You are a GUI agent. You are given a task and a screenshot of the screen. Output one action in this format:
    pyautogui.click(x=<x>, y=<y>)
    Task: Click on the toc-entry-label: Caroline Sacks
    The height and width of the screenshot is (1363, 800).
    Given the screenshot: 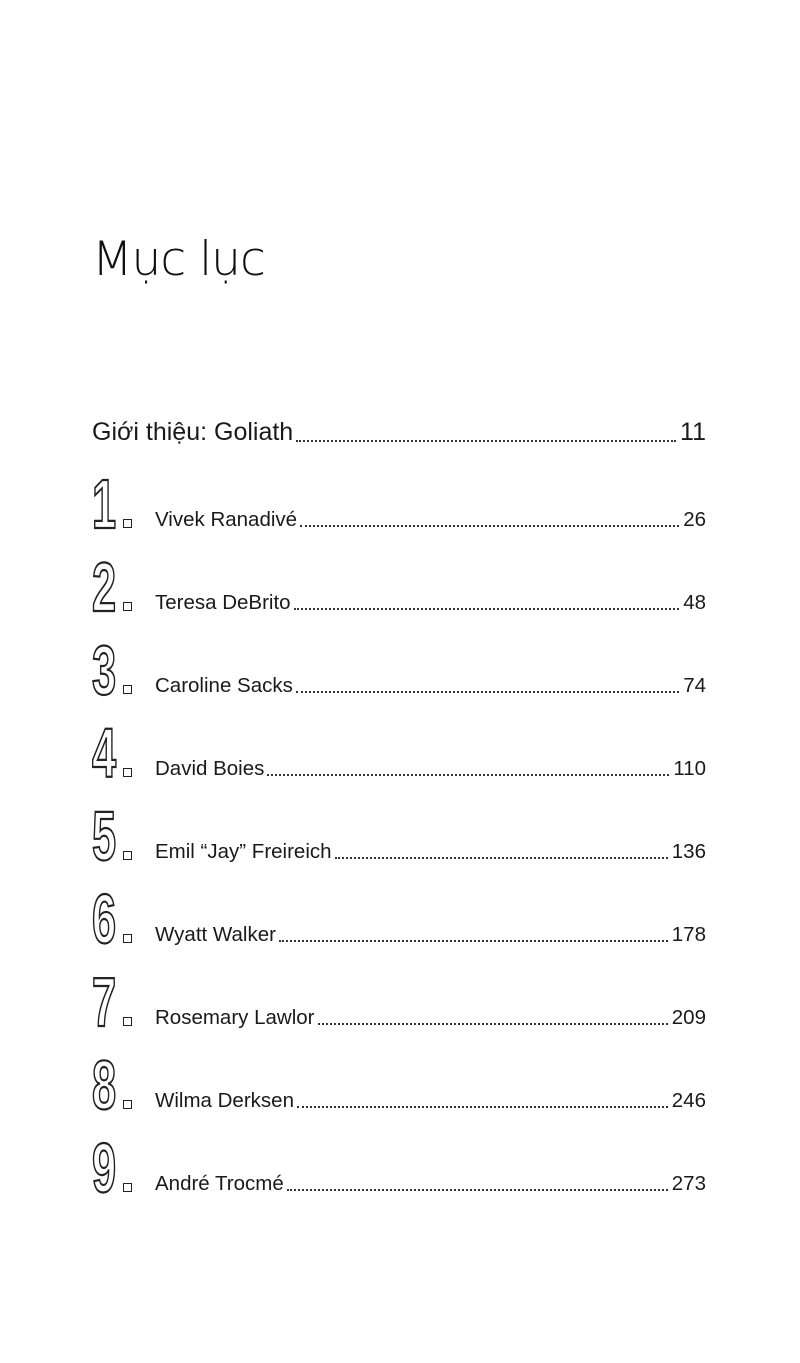 What is the action you would take?
    pyautogui.click(x=224, y=685)
    